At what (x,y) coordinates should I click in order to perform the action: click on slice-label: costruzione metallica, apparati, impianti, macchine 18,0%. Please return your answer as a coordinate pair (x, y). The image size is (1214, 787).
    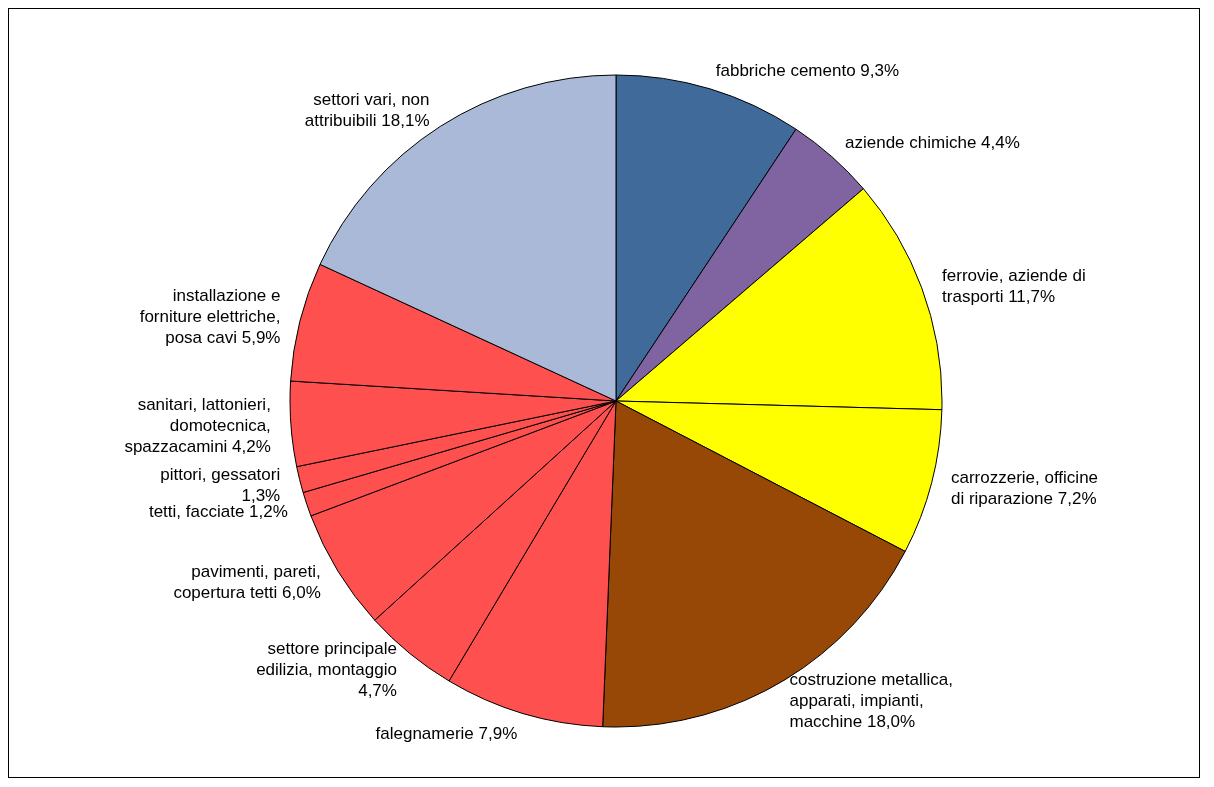
    Looking at the image, I should click on (871, 701).